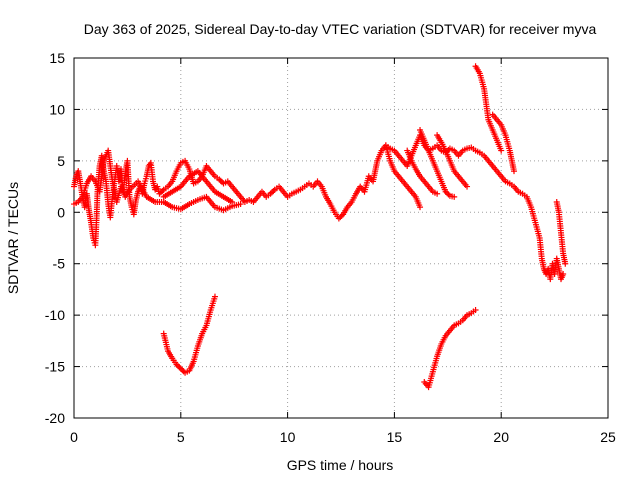  Describe the element at coordinates (181, 437) in the screenshot. I see `x-tick-label: 5` at that location.